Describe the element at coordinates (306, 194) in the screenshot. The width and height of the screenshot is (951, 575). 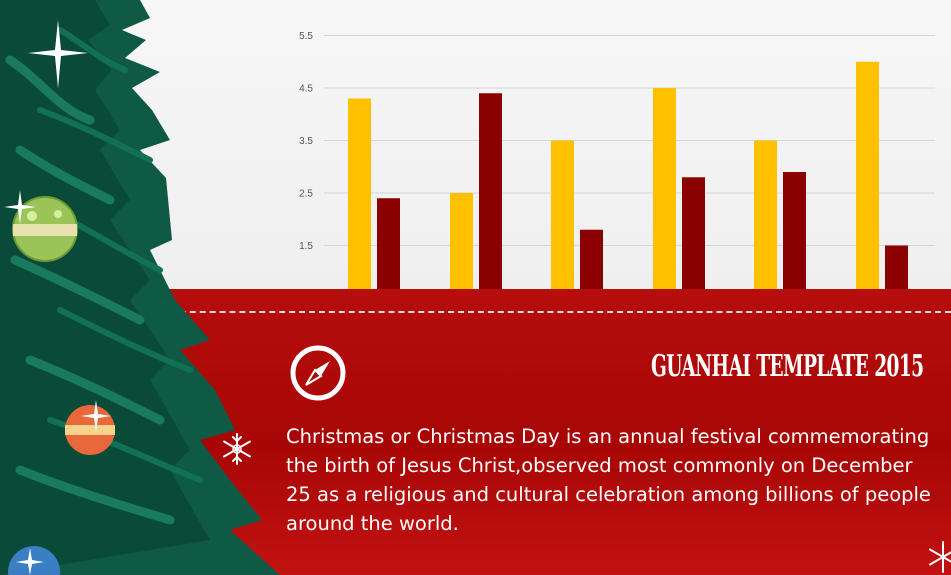
I see `y-tick-label: 2.5` at that location.